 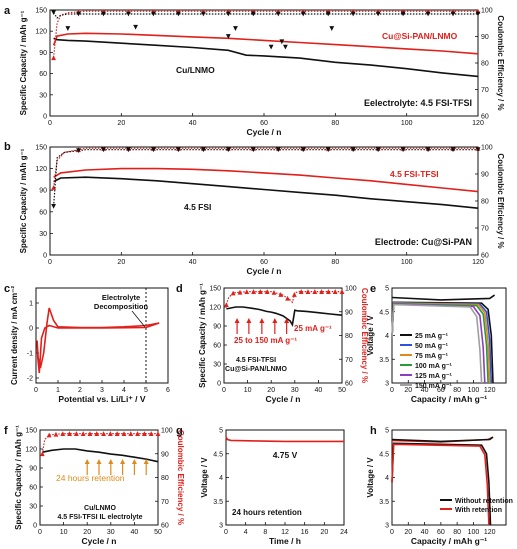 I want to click on retention-arrow-head, so click(x=87, y=461).